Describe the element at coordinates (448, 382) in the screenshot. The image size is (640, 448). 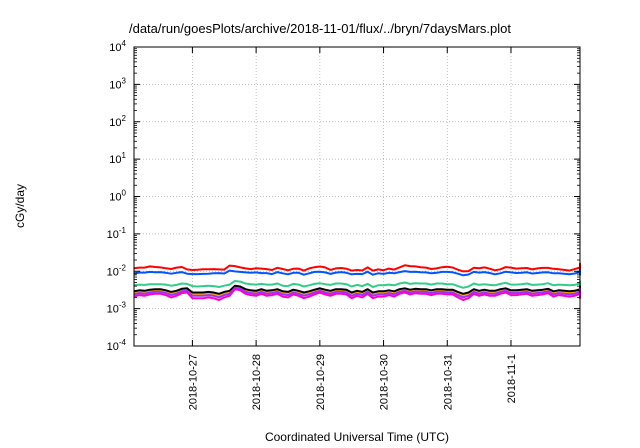
I see `x-tick-label: 2018-10-31` at that location.